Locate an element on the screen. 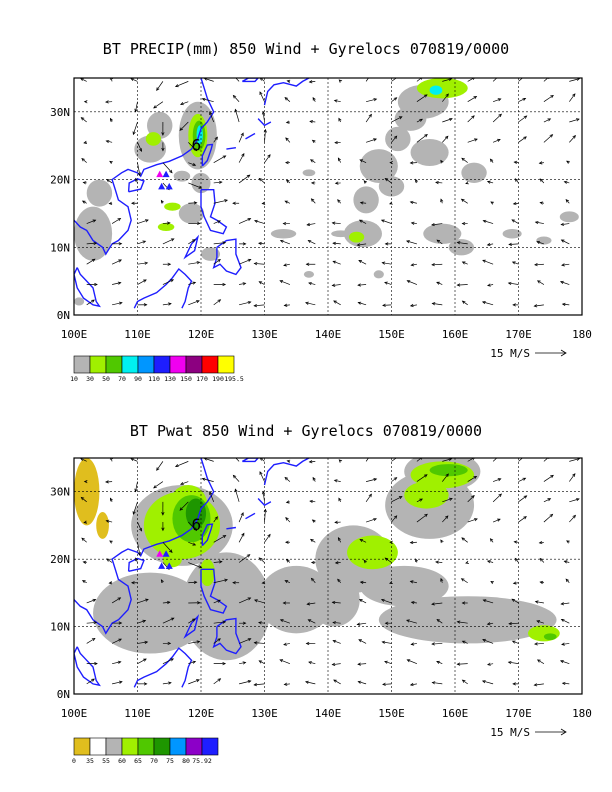  x-tick-label: 180 is located at coordinates (582, 713).